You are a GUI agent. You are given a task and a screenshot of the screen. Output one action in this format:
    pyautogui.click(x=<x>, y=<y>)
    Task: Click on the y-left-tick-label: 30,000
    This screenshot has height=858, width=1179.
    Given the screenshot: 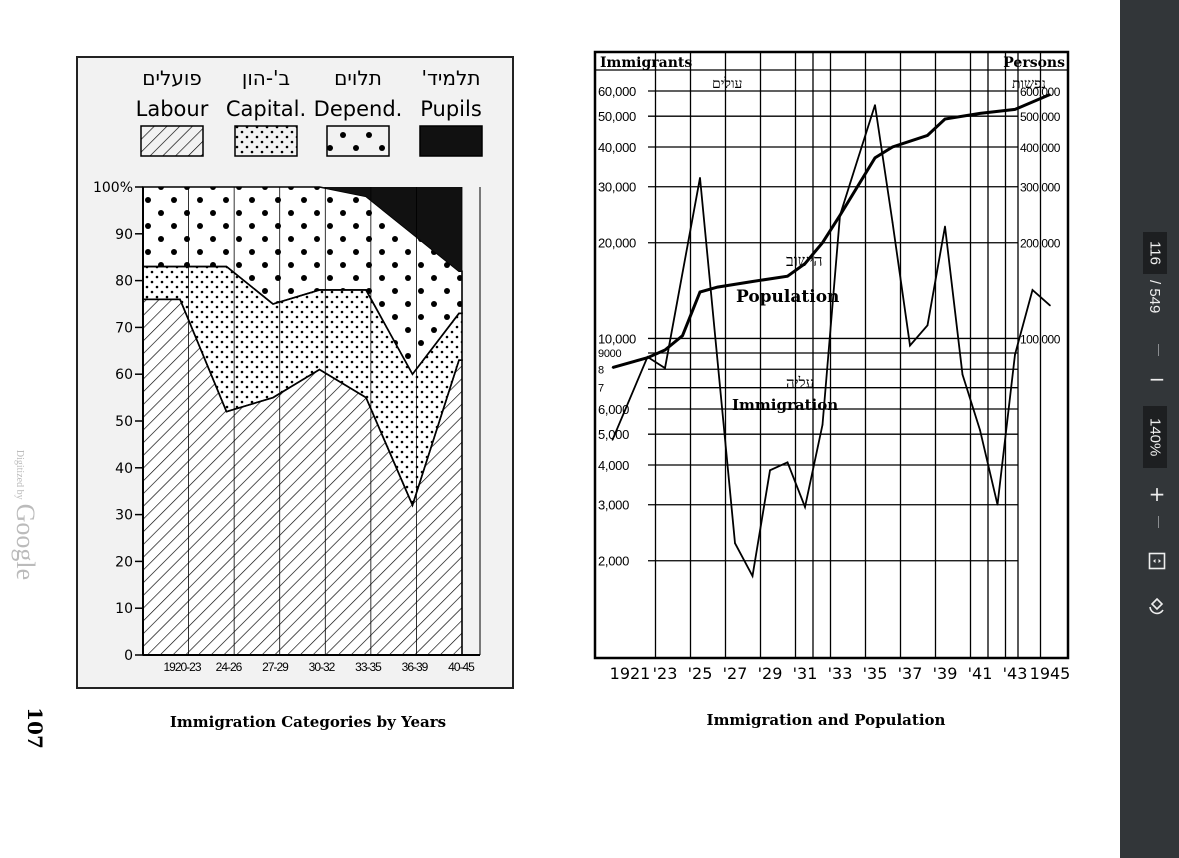 What is the action you would take?
    pyautogui.click(x=617, y=187)
    